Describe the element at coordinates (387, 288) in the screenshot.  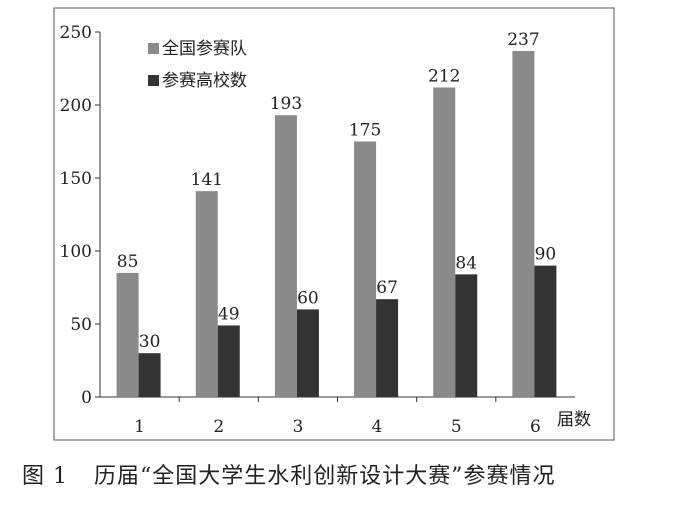
I see `data-label: 67` at that location.